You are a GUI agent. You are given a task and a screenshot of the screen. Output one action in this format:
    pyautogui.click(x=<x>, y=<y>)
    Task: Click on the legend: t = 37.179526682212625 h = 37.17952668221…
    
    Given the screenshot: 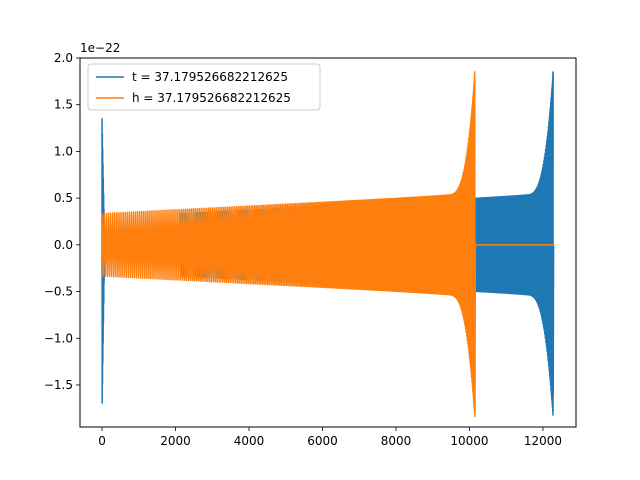 What is the action you would take?
    pyautogui.click(x=204, y=87)
    